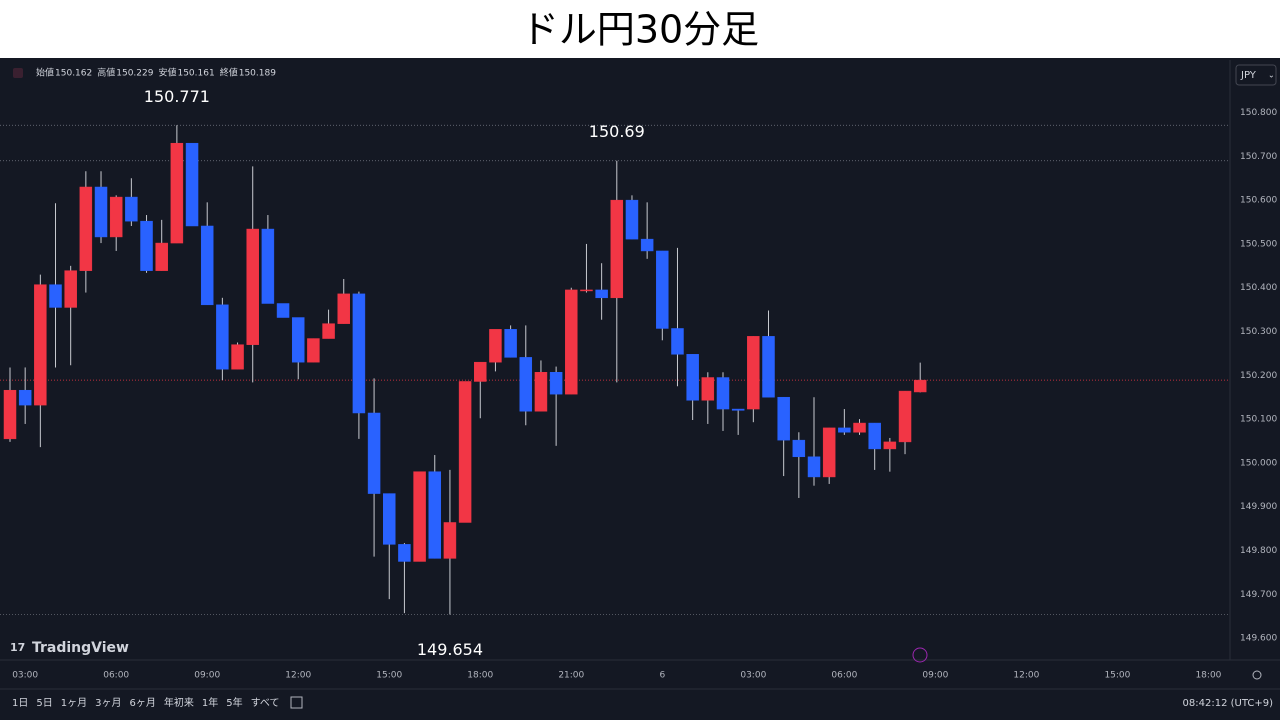  Describe the element at coordinates (265, 703) in the screenshot. I see `timeframe-button: すべて` at that location.